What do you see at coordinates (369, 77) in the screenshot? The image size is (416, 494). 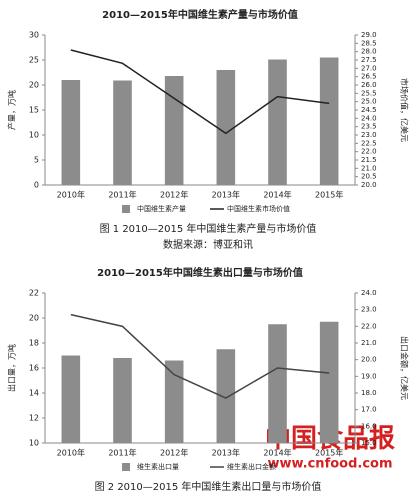 I see `y2-tick-label: 26.5` at bounding box center [369, 77].